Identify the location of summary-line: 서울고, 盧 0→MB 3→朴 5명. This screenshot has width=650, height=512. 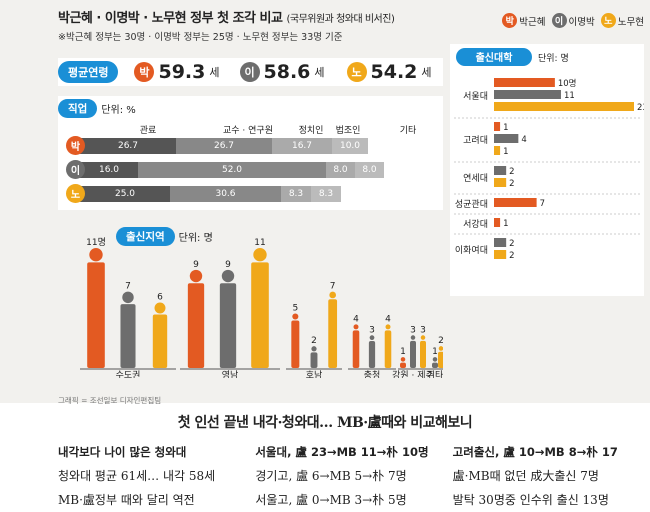
(331, 500).